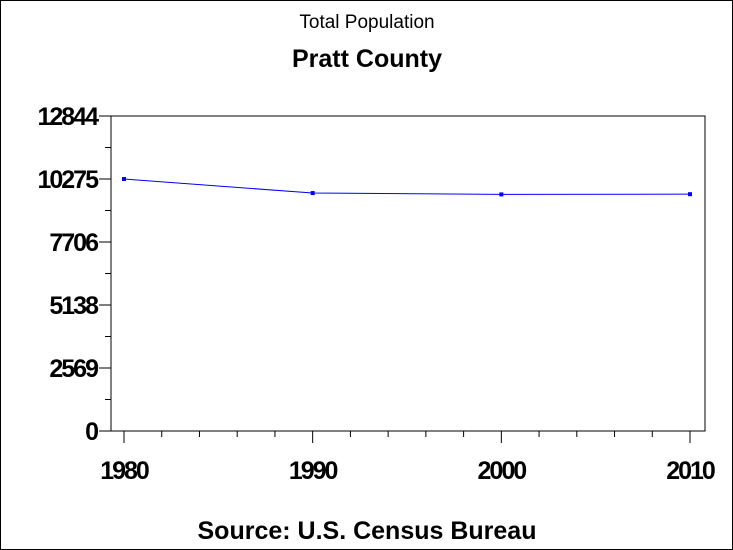 Image resolution: width=733 pixels, height=550 pixels. Describe the element at coordinates (73, 369) in the screenshot. I see `y-tick-label: 2569` at that location.